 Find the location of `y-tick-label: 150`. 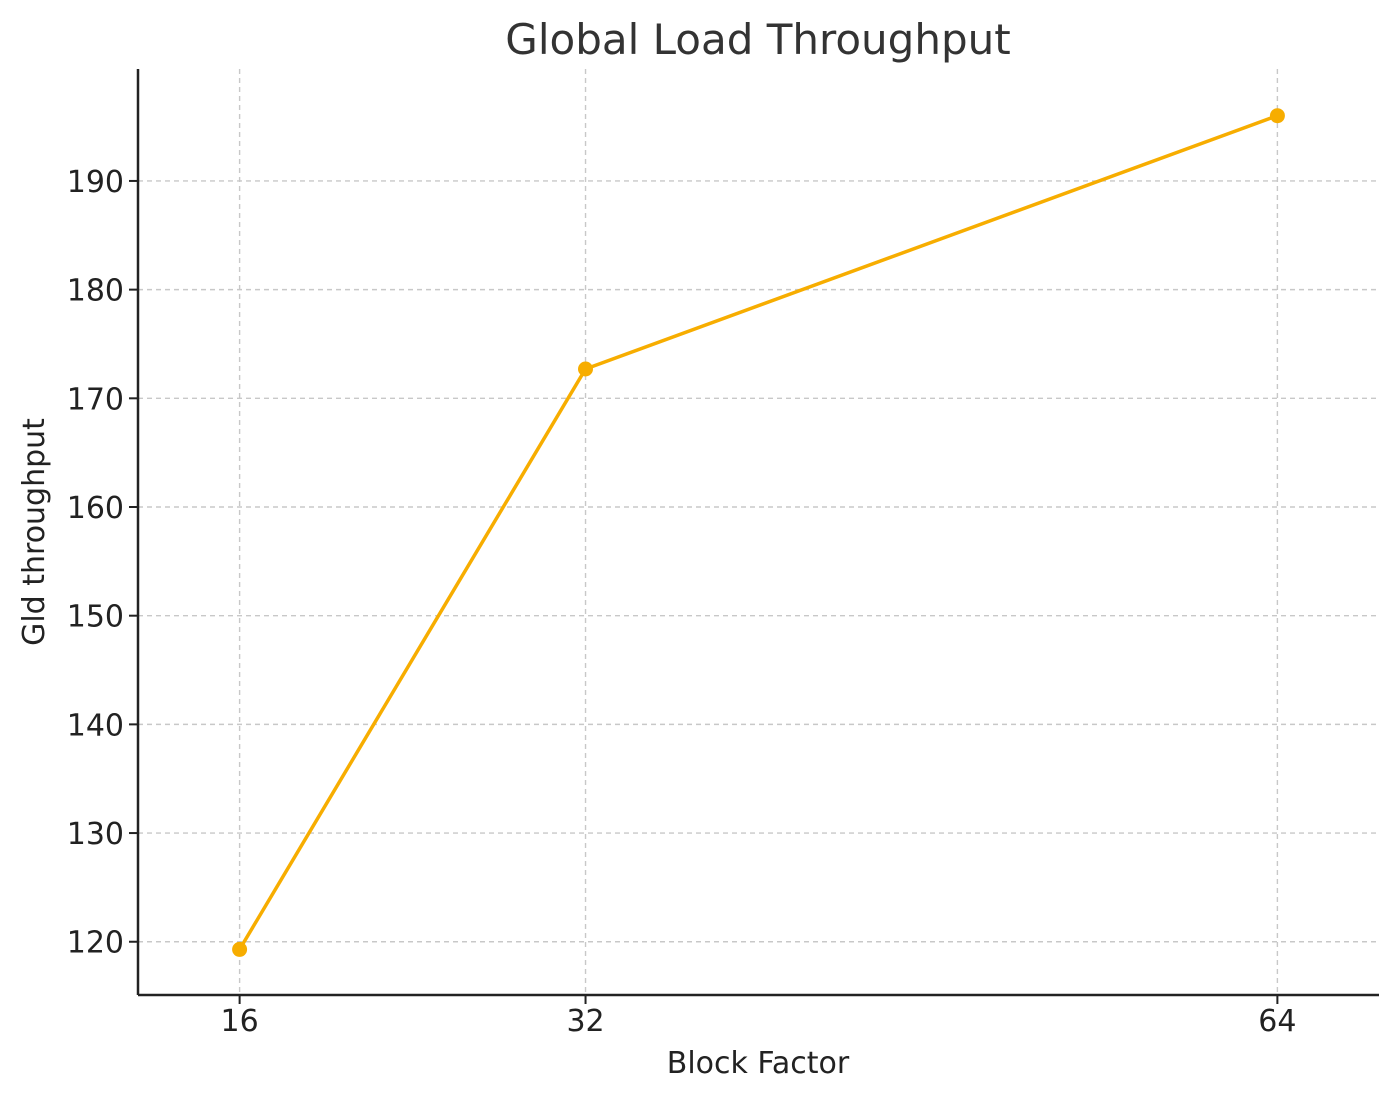

y-tick-label: 150 is located at coordinates (95, 617).